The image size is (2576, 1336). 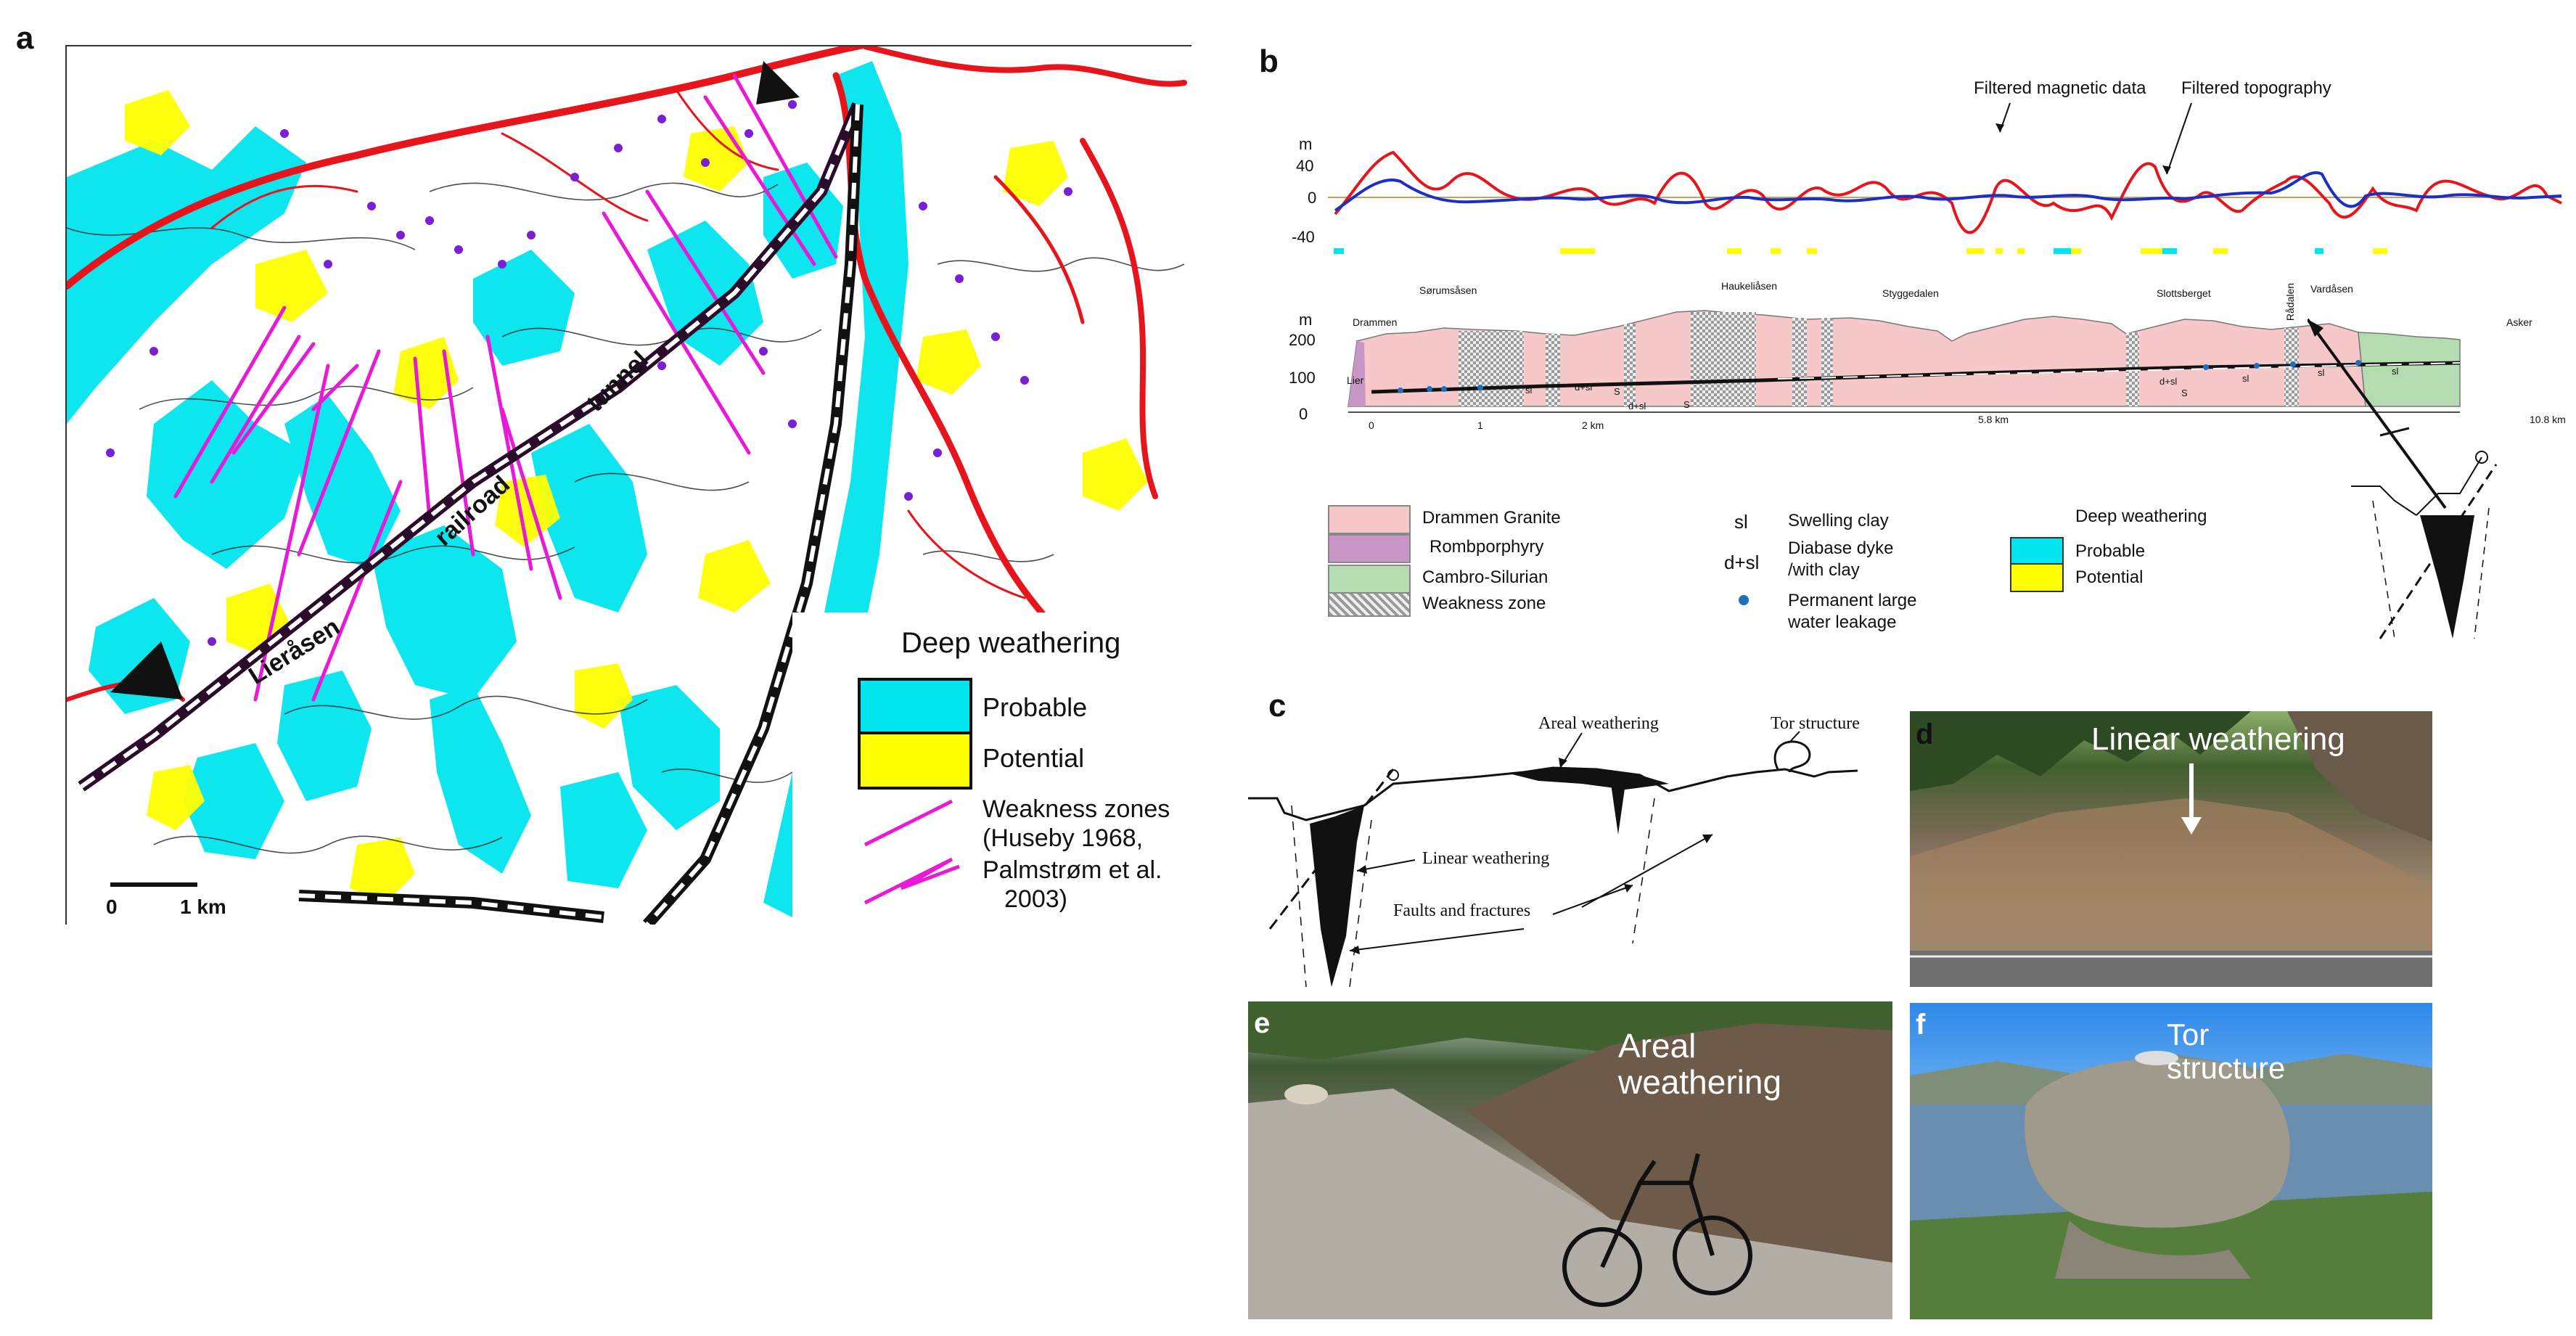 I want to click on map-scale-bar, so click(x=153, y=884).